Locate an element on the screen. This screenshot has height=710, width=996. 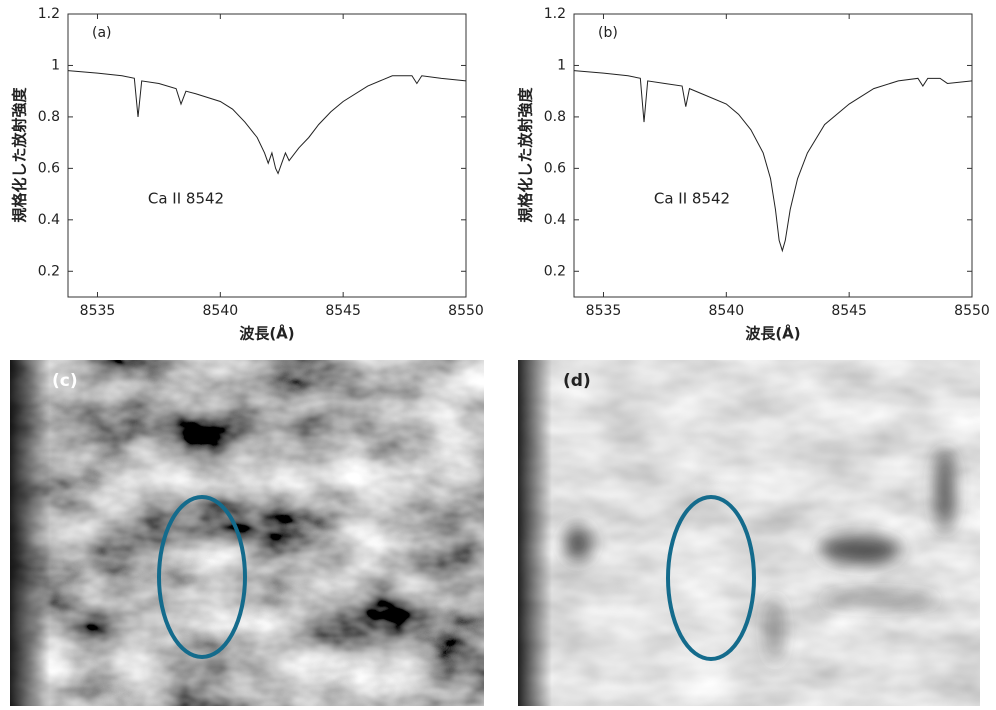
image-label: (c) is located at coordinates (65, 381).